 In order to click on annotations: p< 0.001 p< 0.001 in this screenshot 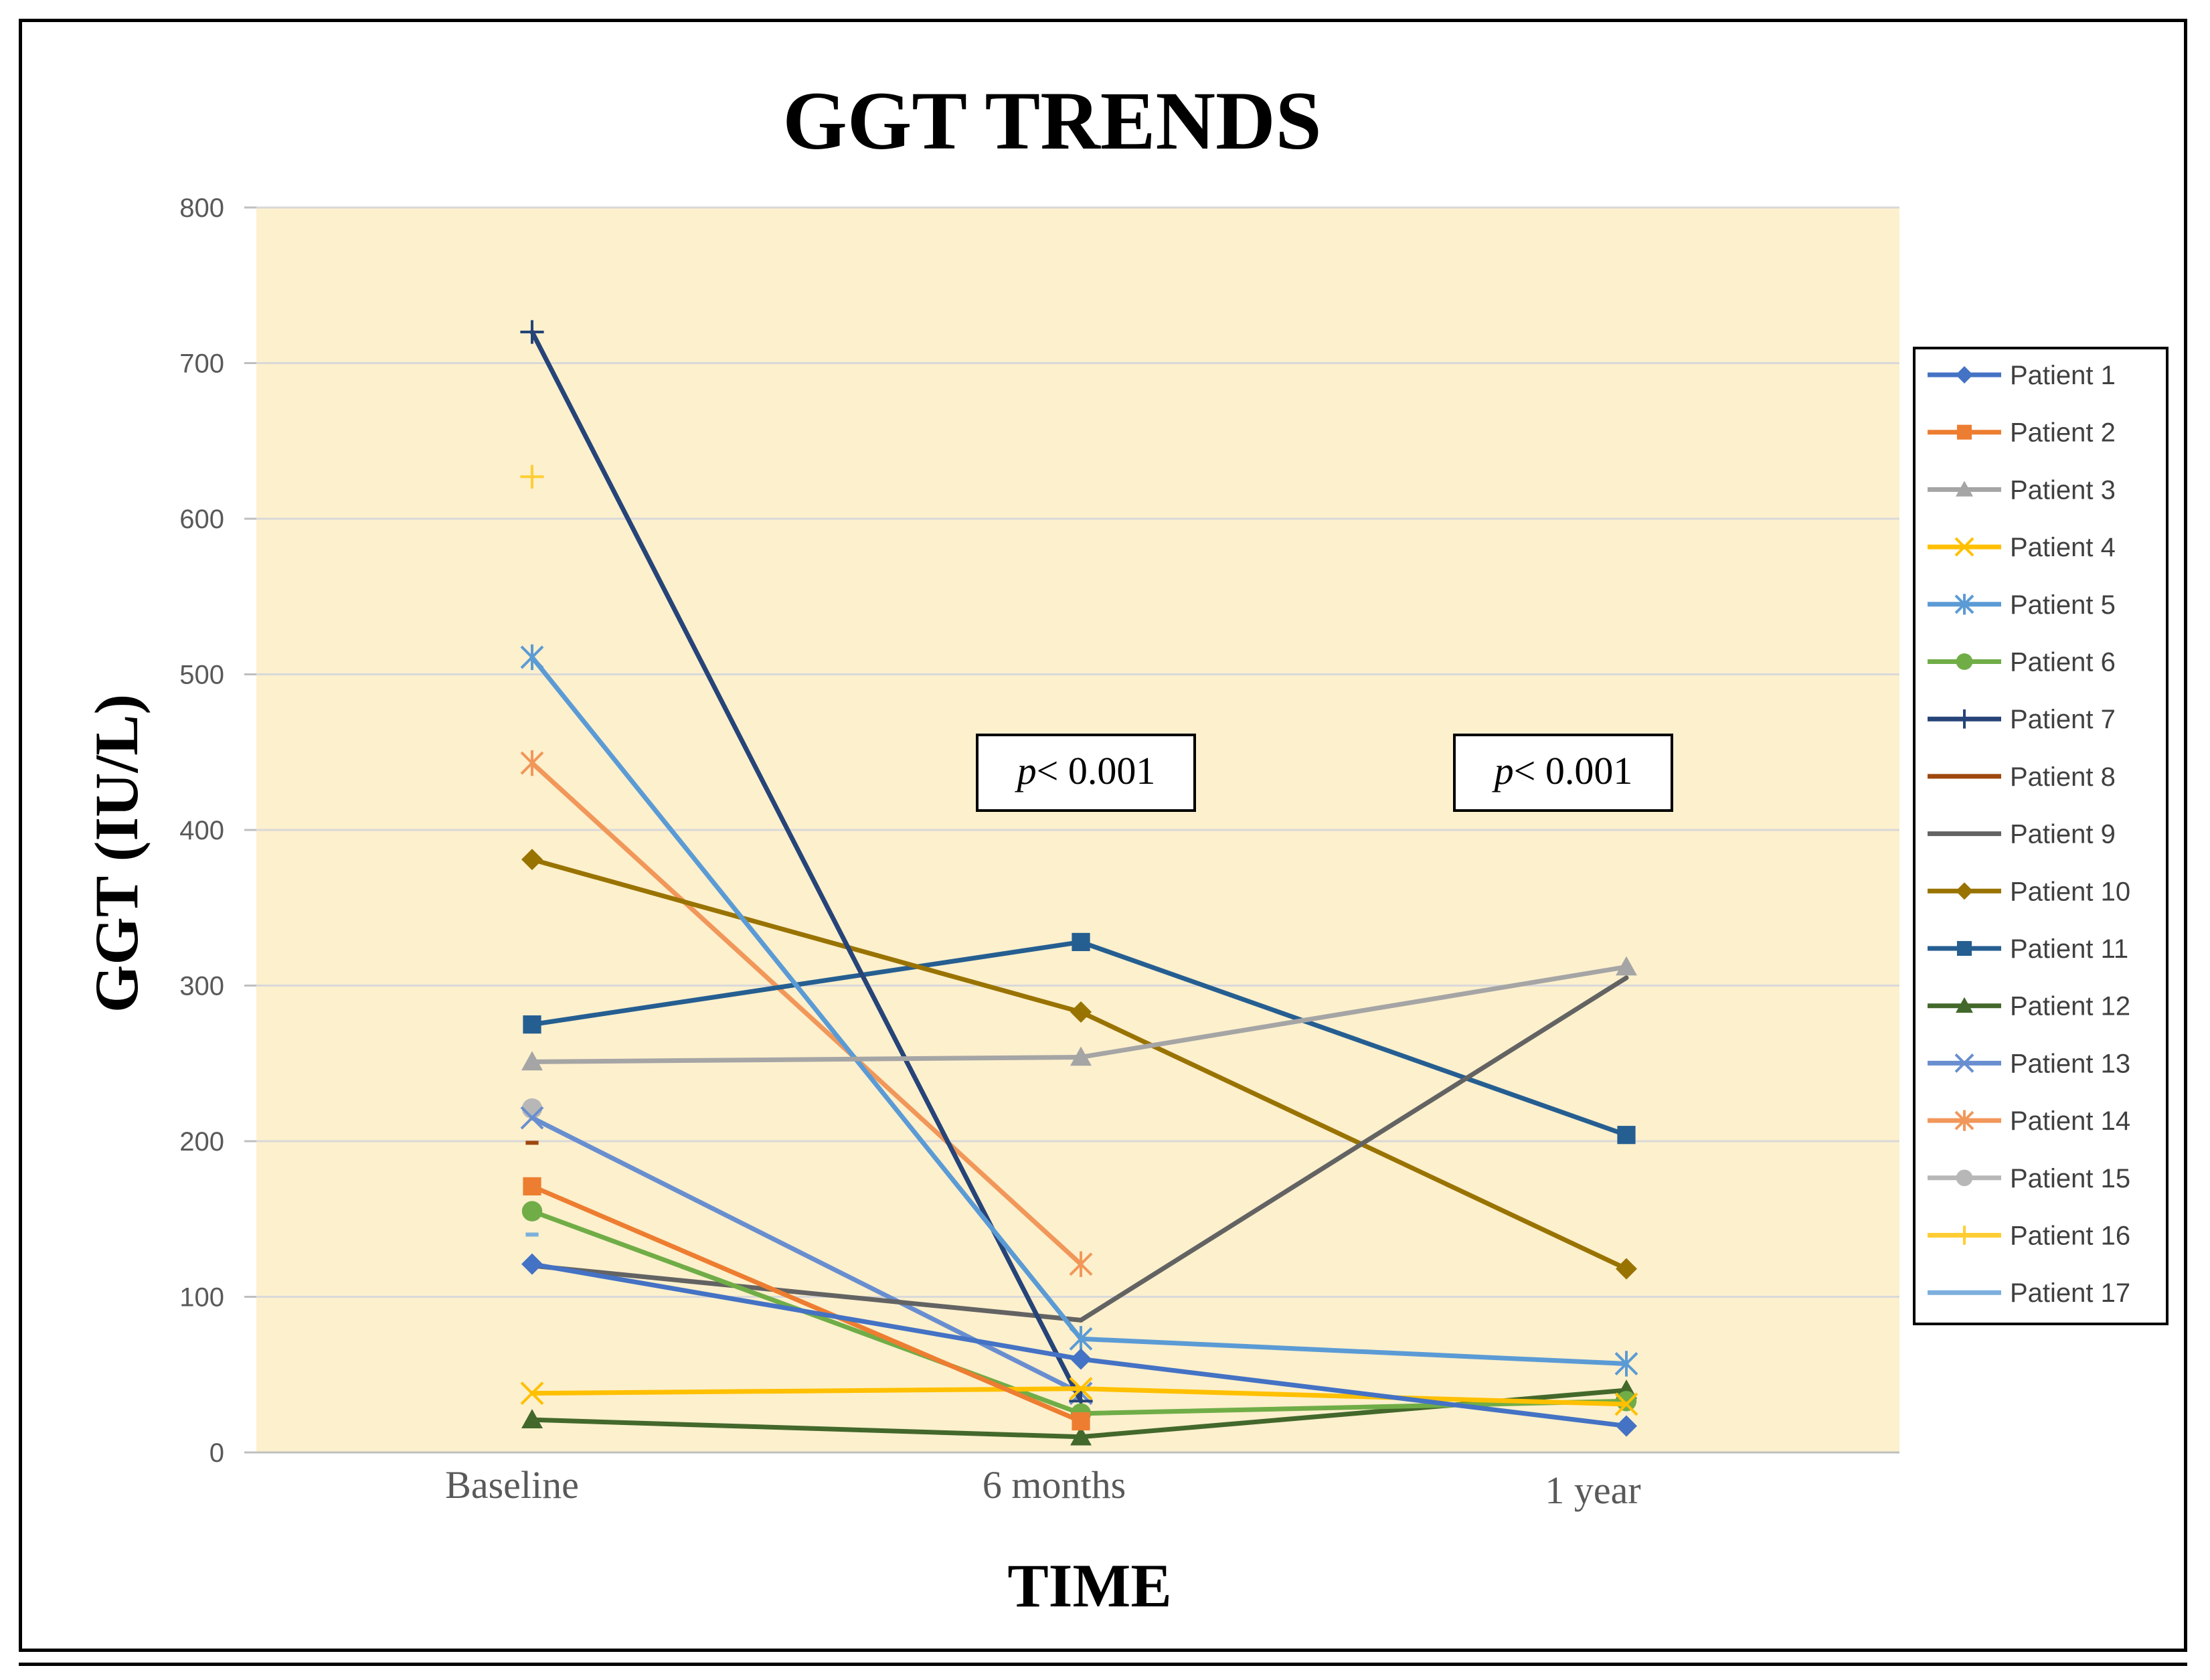, I will do `click(1324, 773)`.